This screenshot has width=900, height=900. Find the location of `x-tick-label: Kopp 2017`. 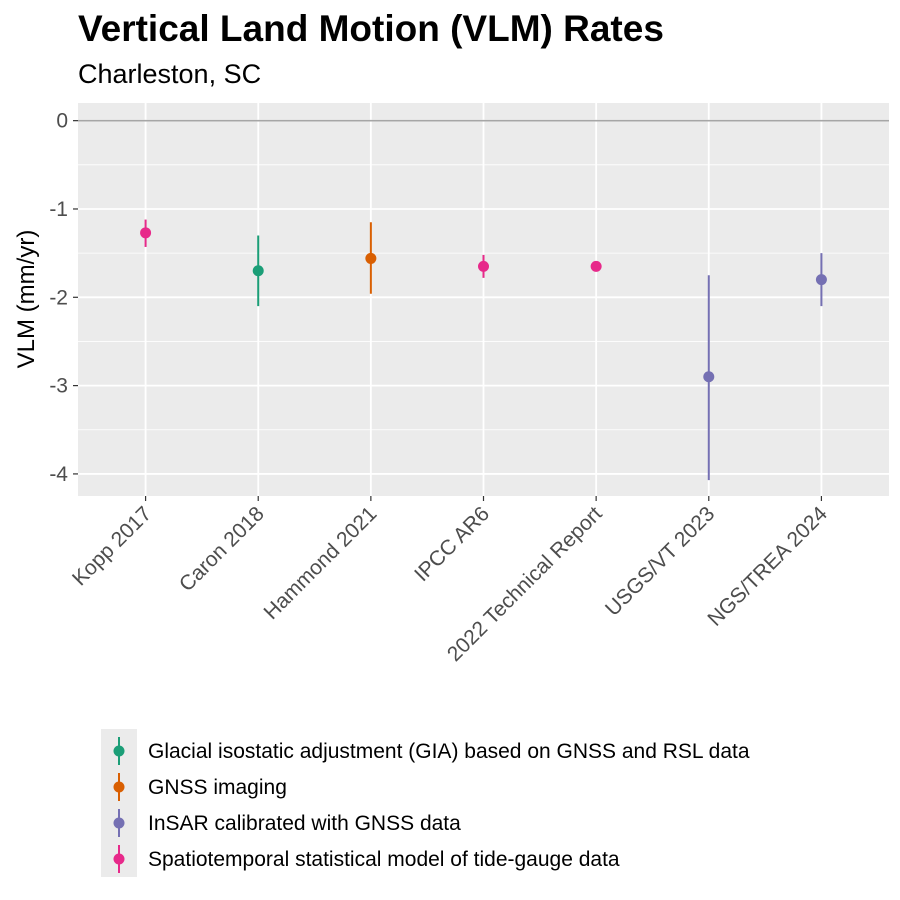

x-tick-label: Kopp 2017 is located at coordinates (112, 546).